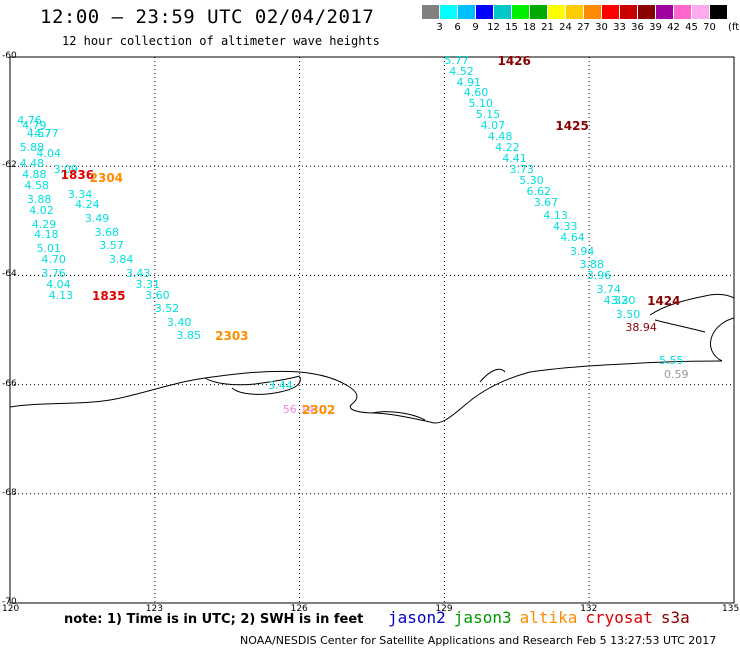  Describe the element at coordinates (476, 93) in the screenshot. I see `wave-height-value: 4.60` at that location.